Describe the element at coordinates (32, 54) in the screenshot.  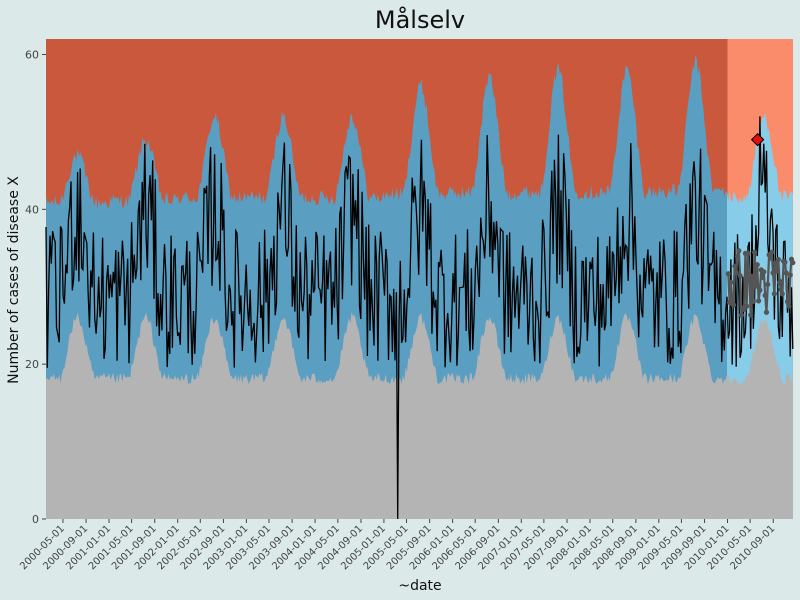
I see `y-tick-label: 60` at that location.